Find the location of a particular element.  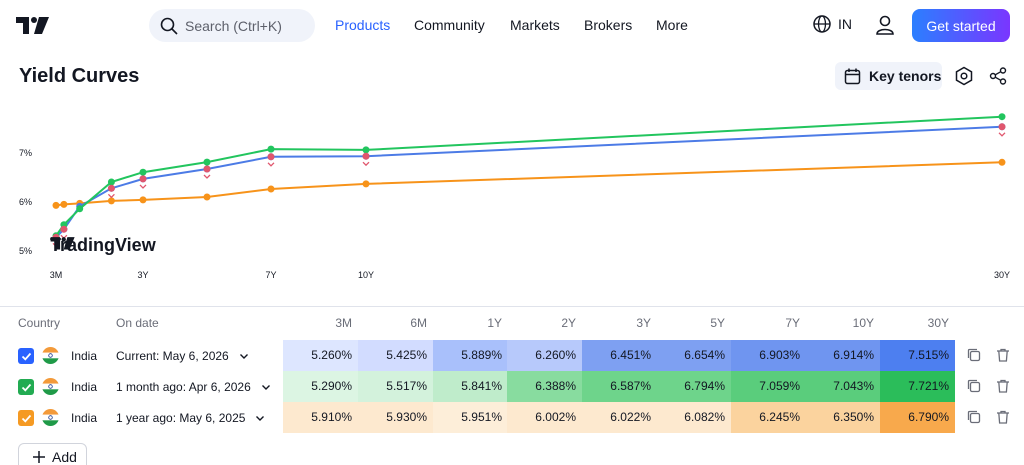

row-date-selector: 1 month ago: Apr 6, 2026 is located at coordinates (193, 387).